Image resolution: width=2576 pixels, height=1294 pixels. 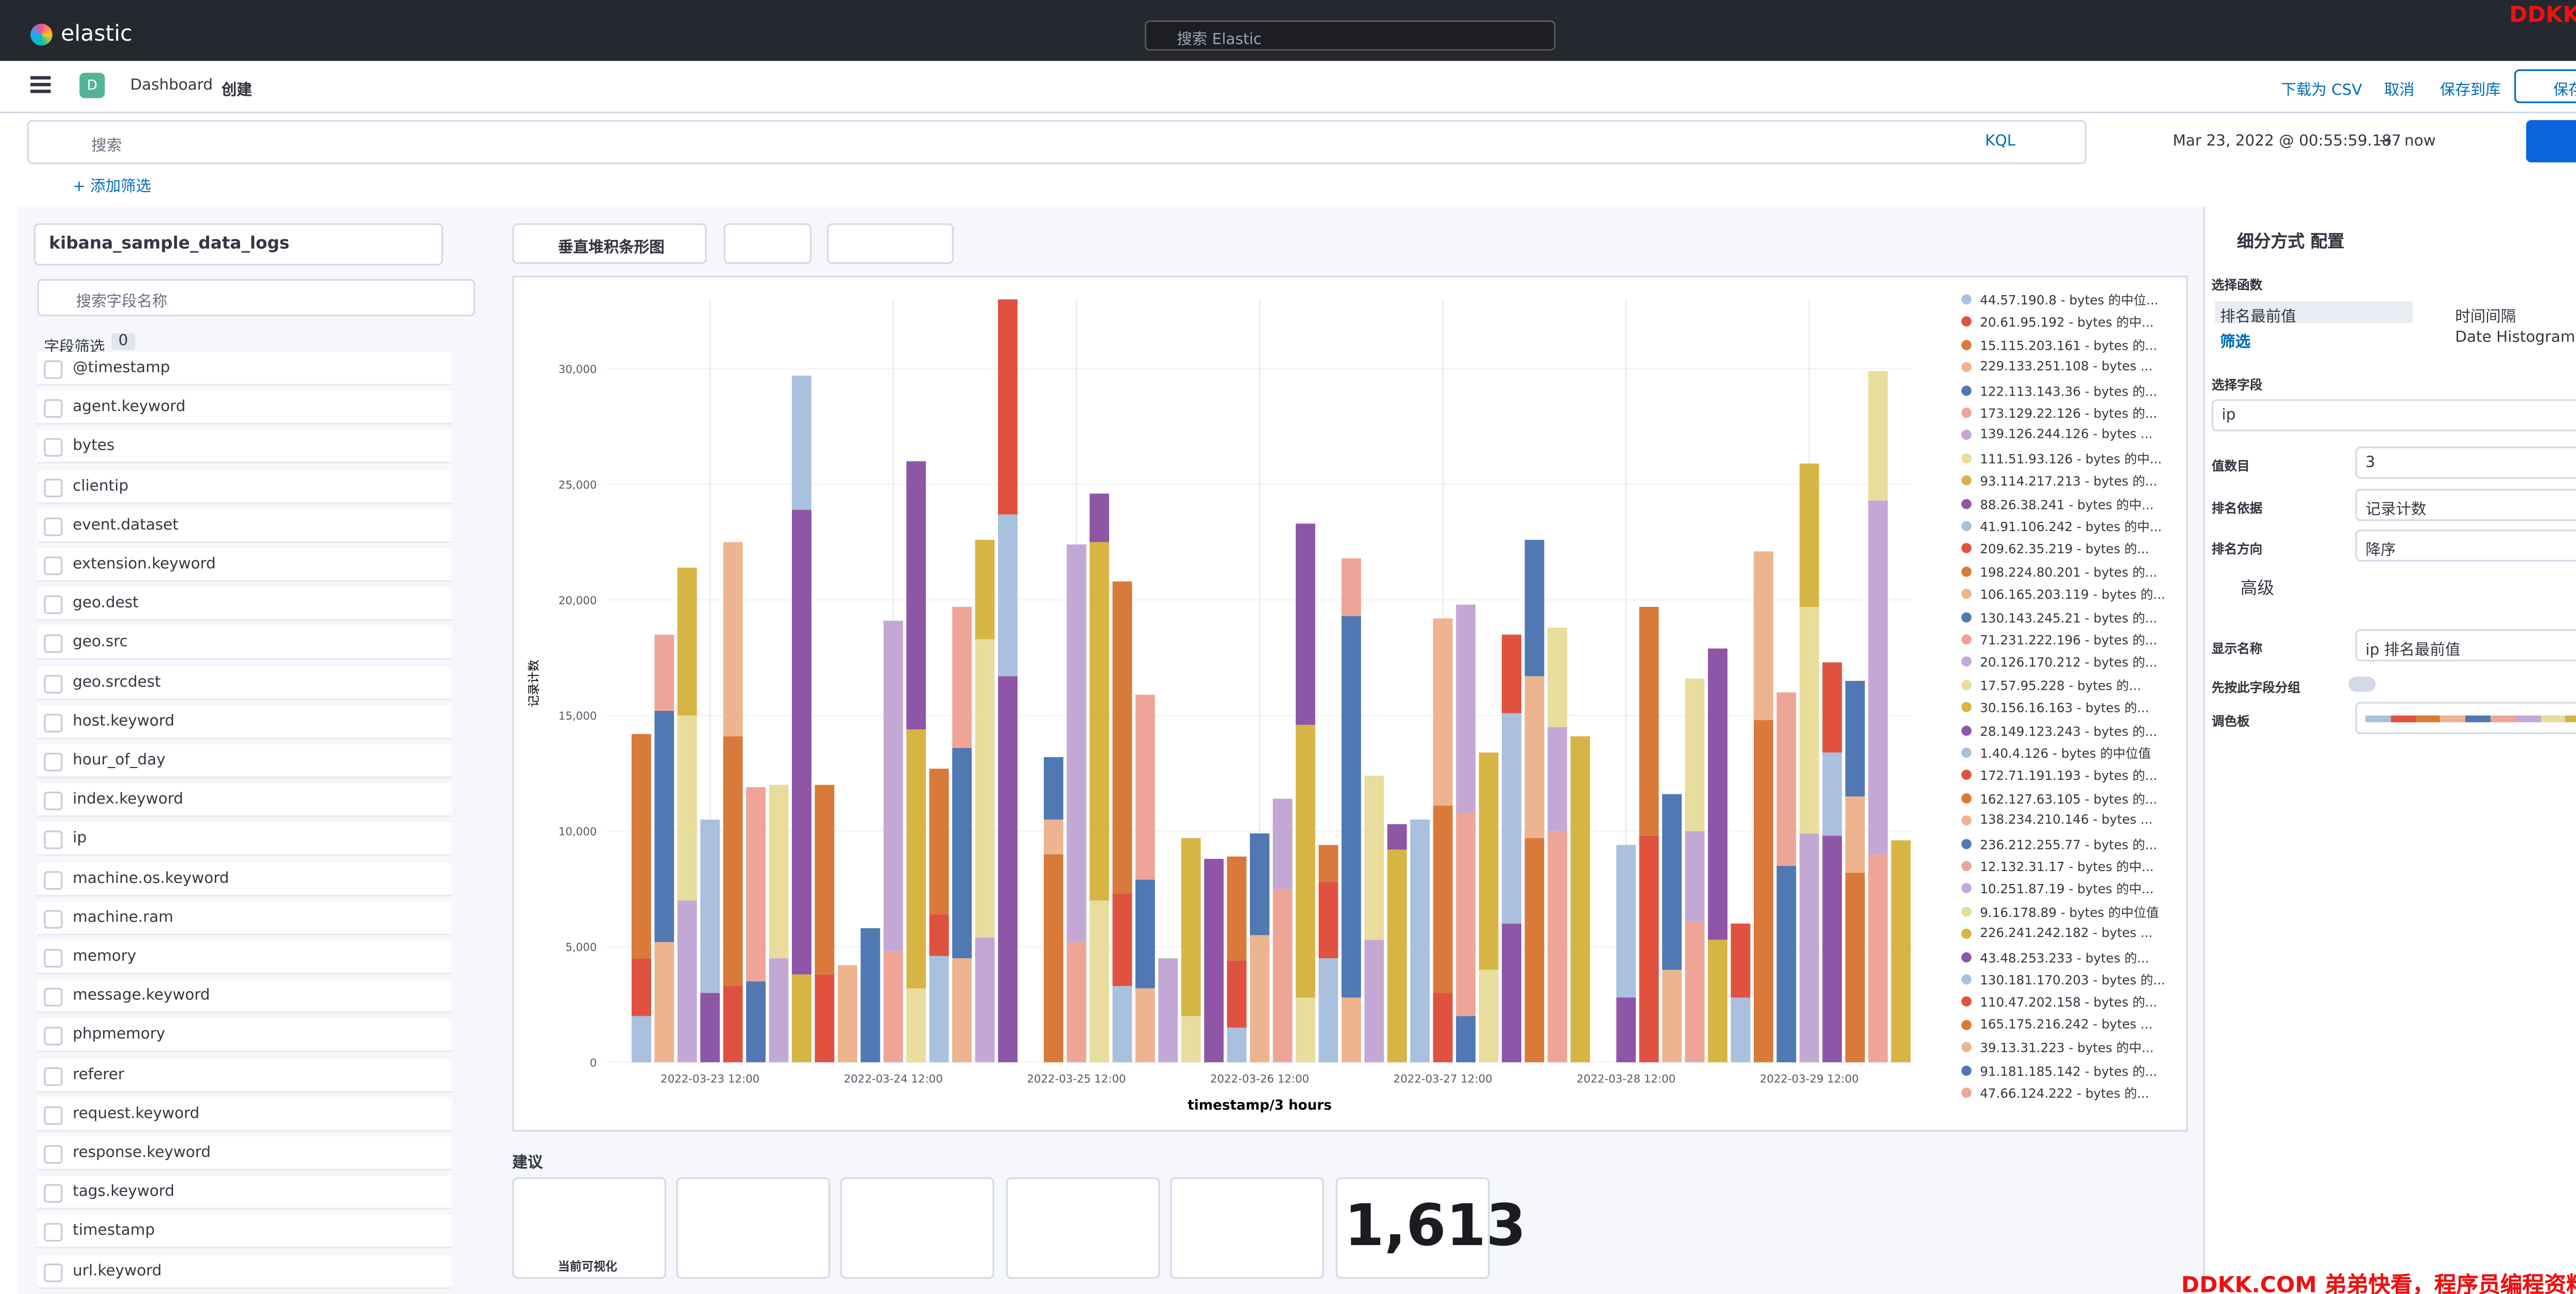 What do you see at coordinates (2394, 415) in the screenshot?
I see `field-select: ip` at bounding box center [2394, 415].